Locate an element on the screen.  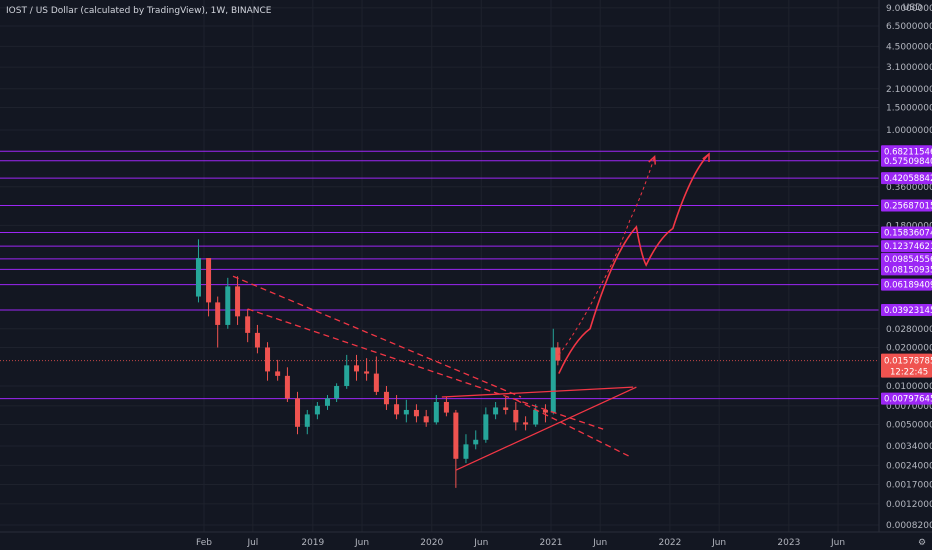
time-tick-label: 2019 is located at coordinates (312, 543).